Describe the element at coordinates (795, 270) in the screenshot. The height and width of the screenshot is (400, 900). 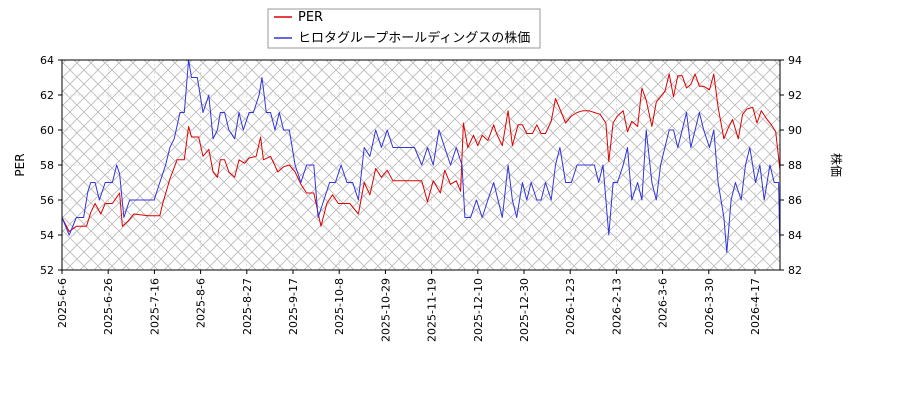
I see `right-tick-label: 82` at that location.